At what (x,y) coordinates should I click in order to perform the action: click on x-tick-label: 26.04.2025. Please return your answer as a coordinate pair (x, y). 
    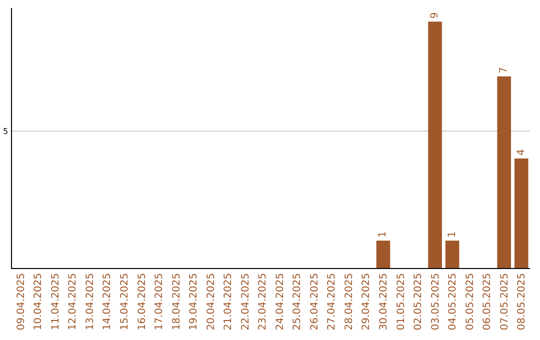
    Looking at the image, I should click on (314, 301).